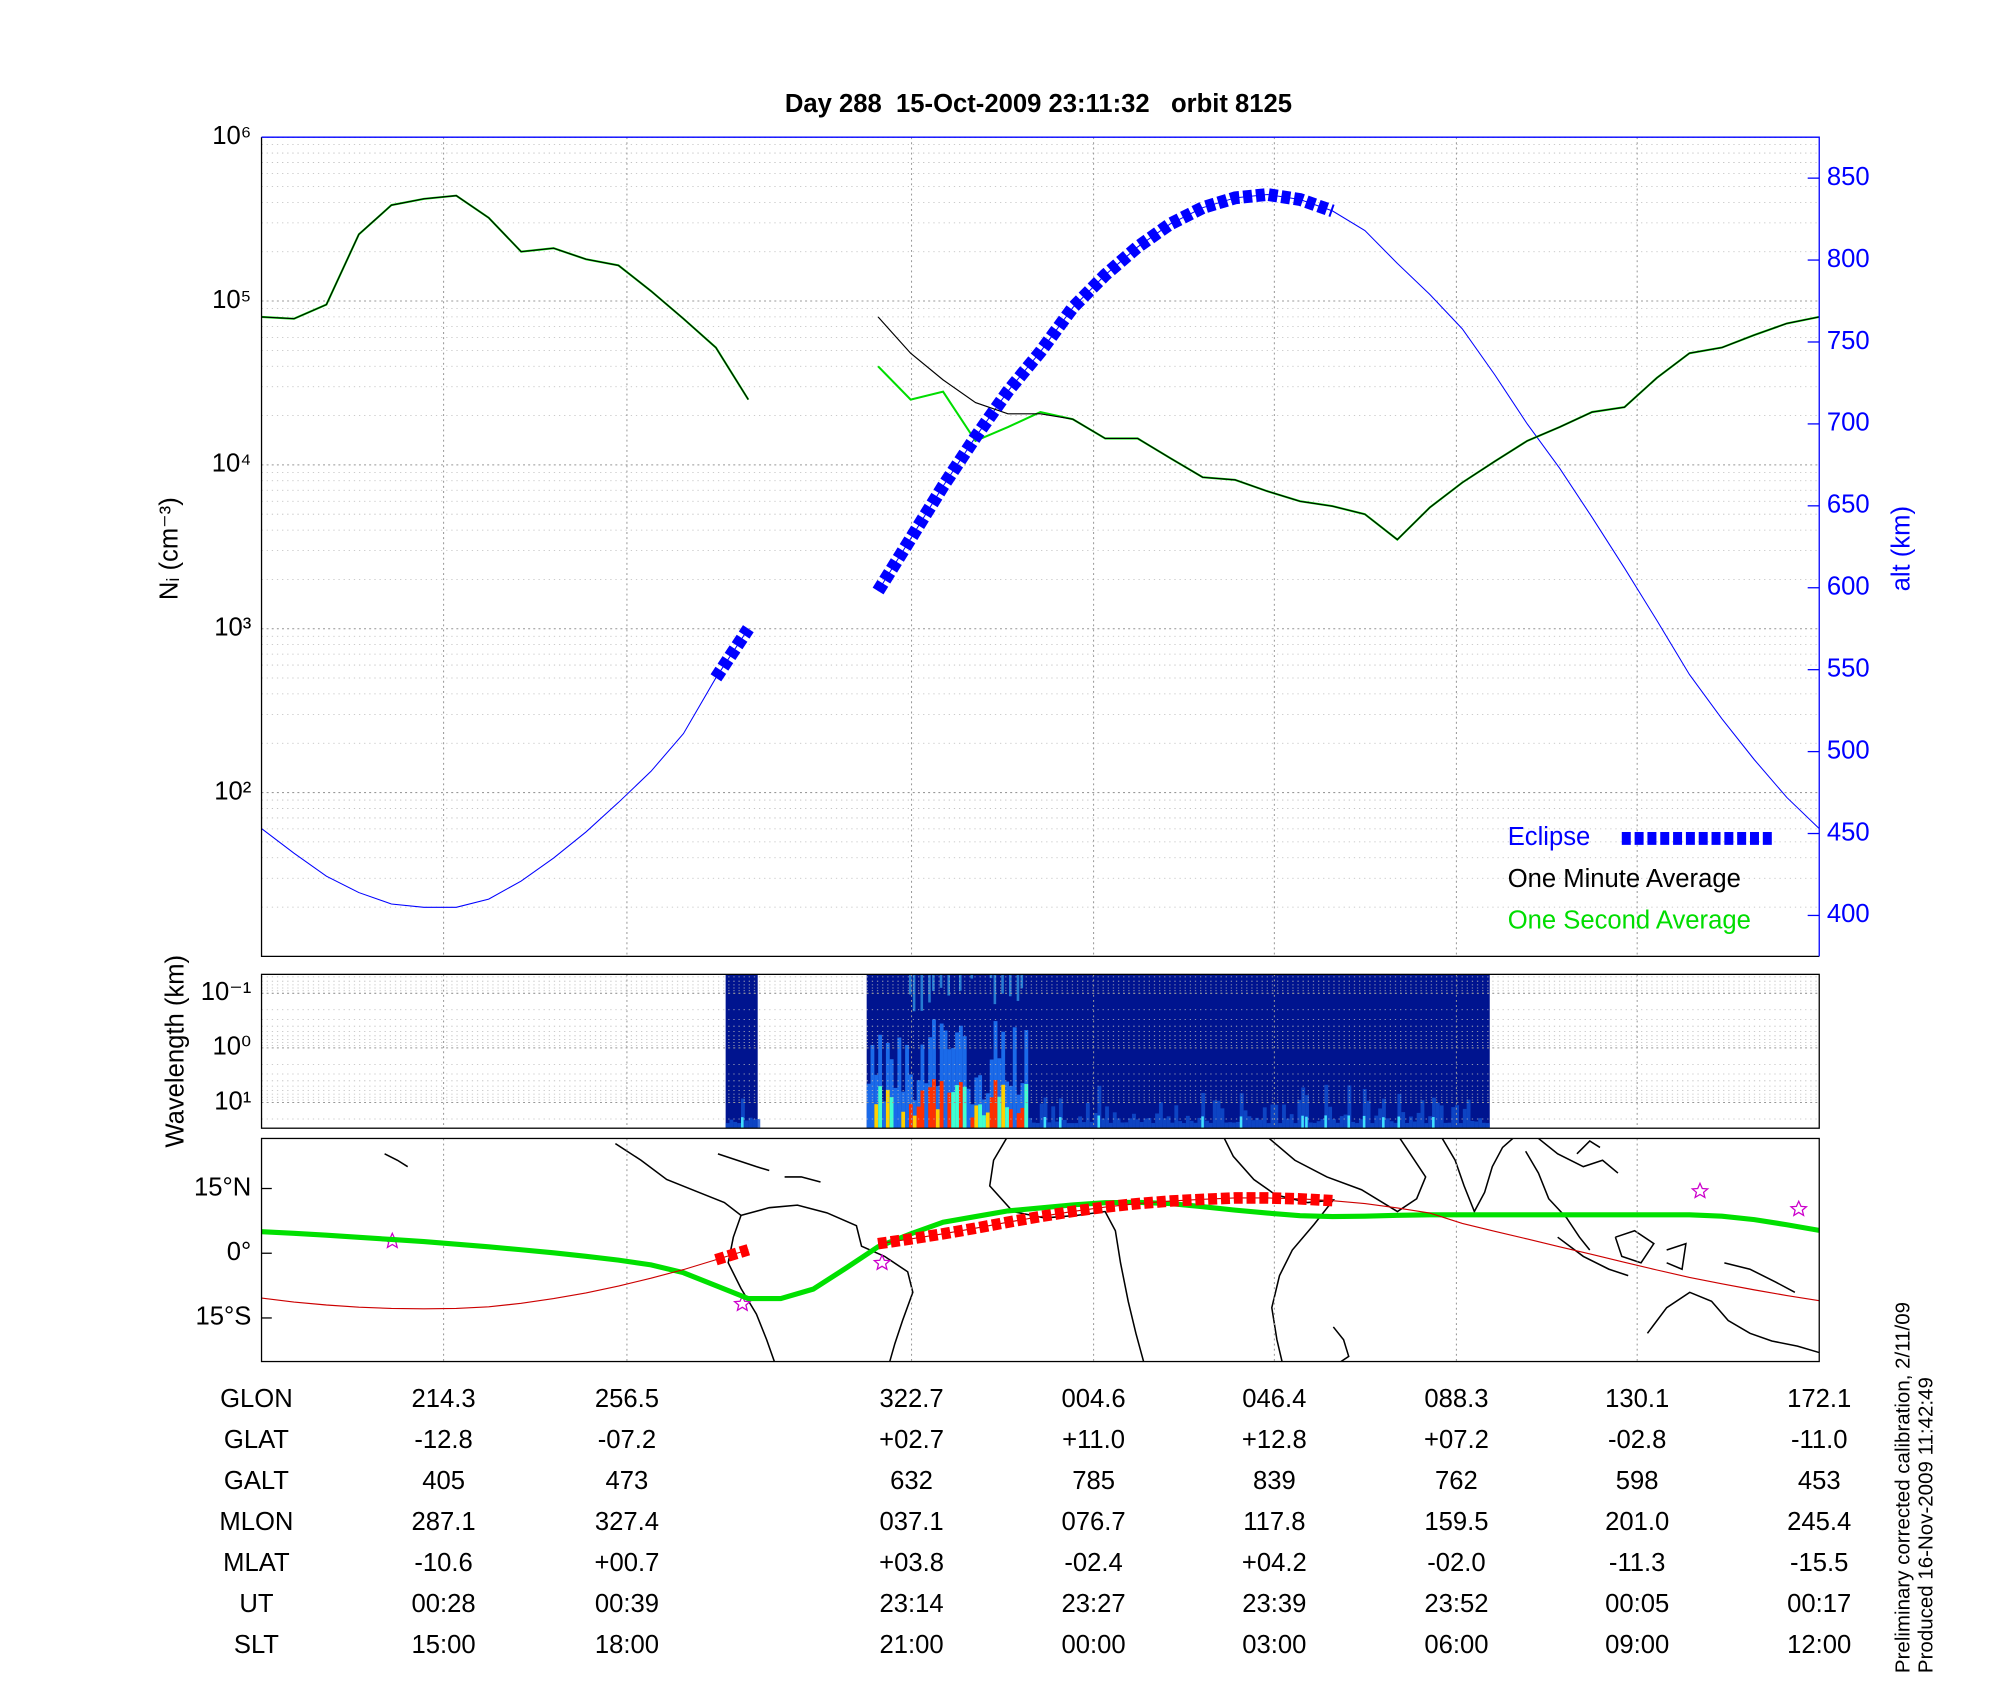 Image resolution: width=2000 pixels, height=1700 pixels. Describe the element at coordinates (911, 1481) in the screenshot. I see `cell: 632` at that location.